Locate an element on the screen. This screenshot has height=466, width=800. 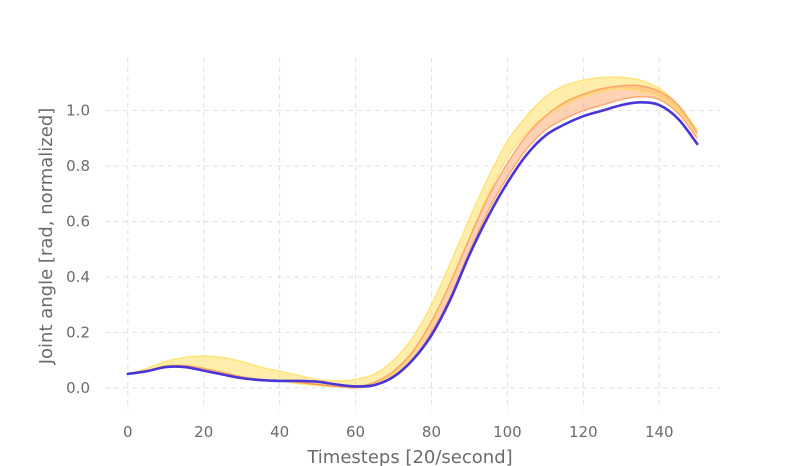
y-tick-label: 0.2 is located at coordinates (78, 332).